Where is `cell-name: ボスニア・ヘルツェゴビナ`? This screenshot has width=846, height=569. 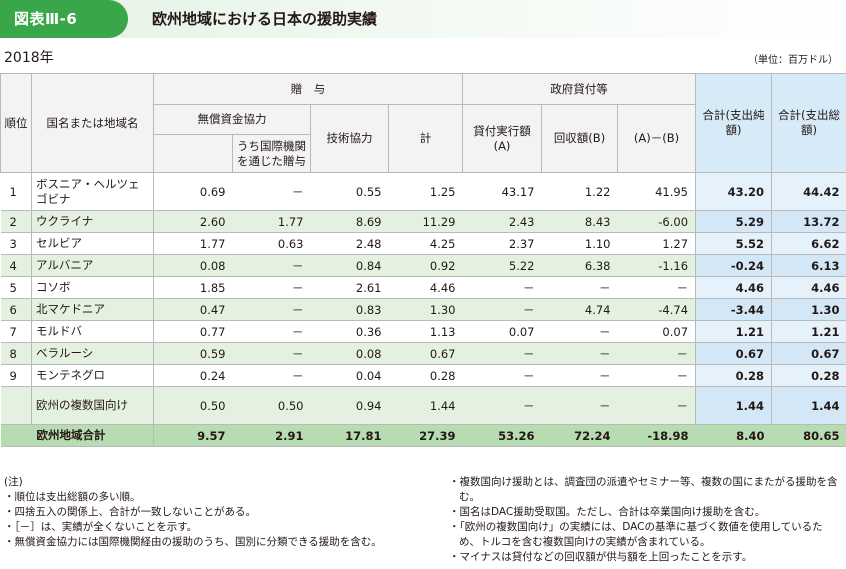 cell-name: ボスニア・ヘルツェゴビナ is located at coordinates (92, 191).